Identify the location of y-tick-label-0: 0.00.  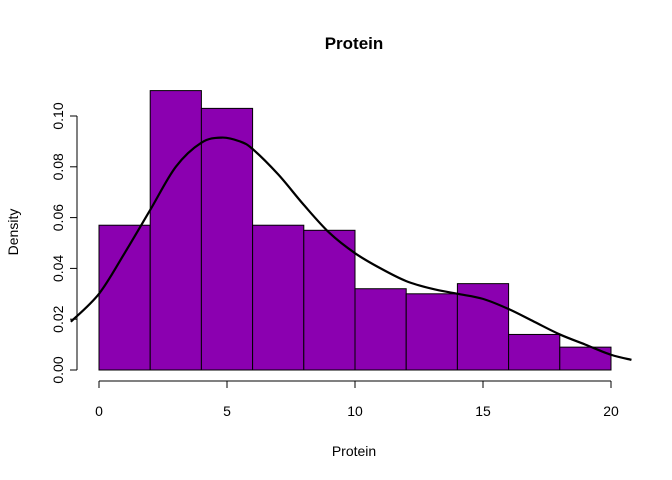
(58, 369).